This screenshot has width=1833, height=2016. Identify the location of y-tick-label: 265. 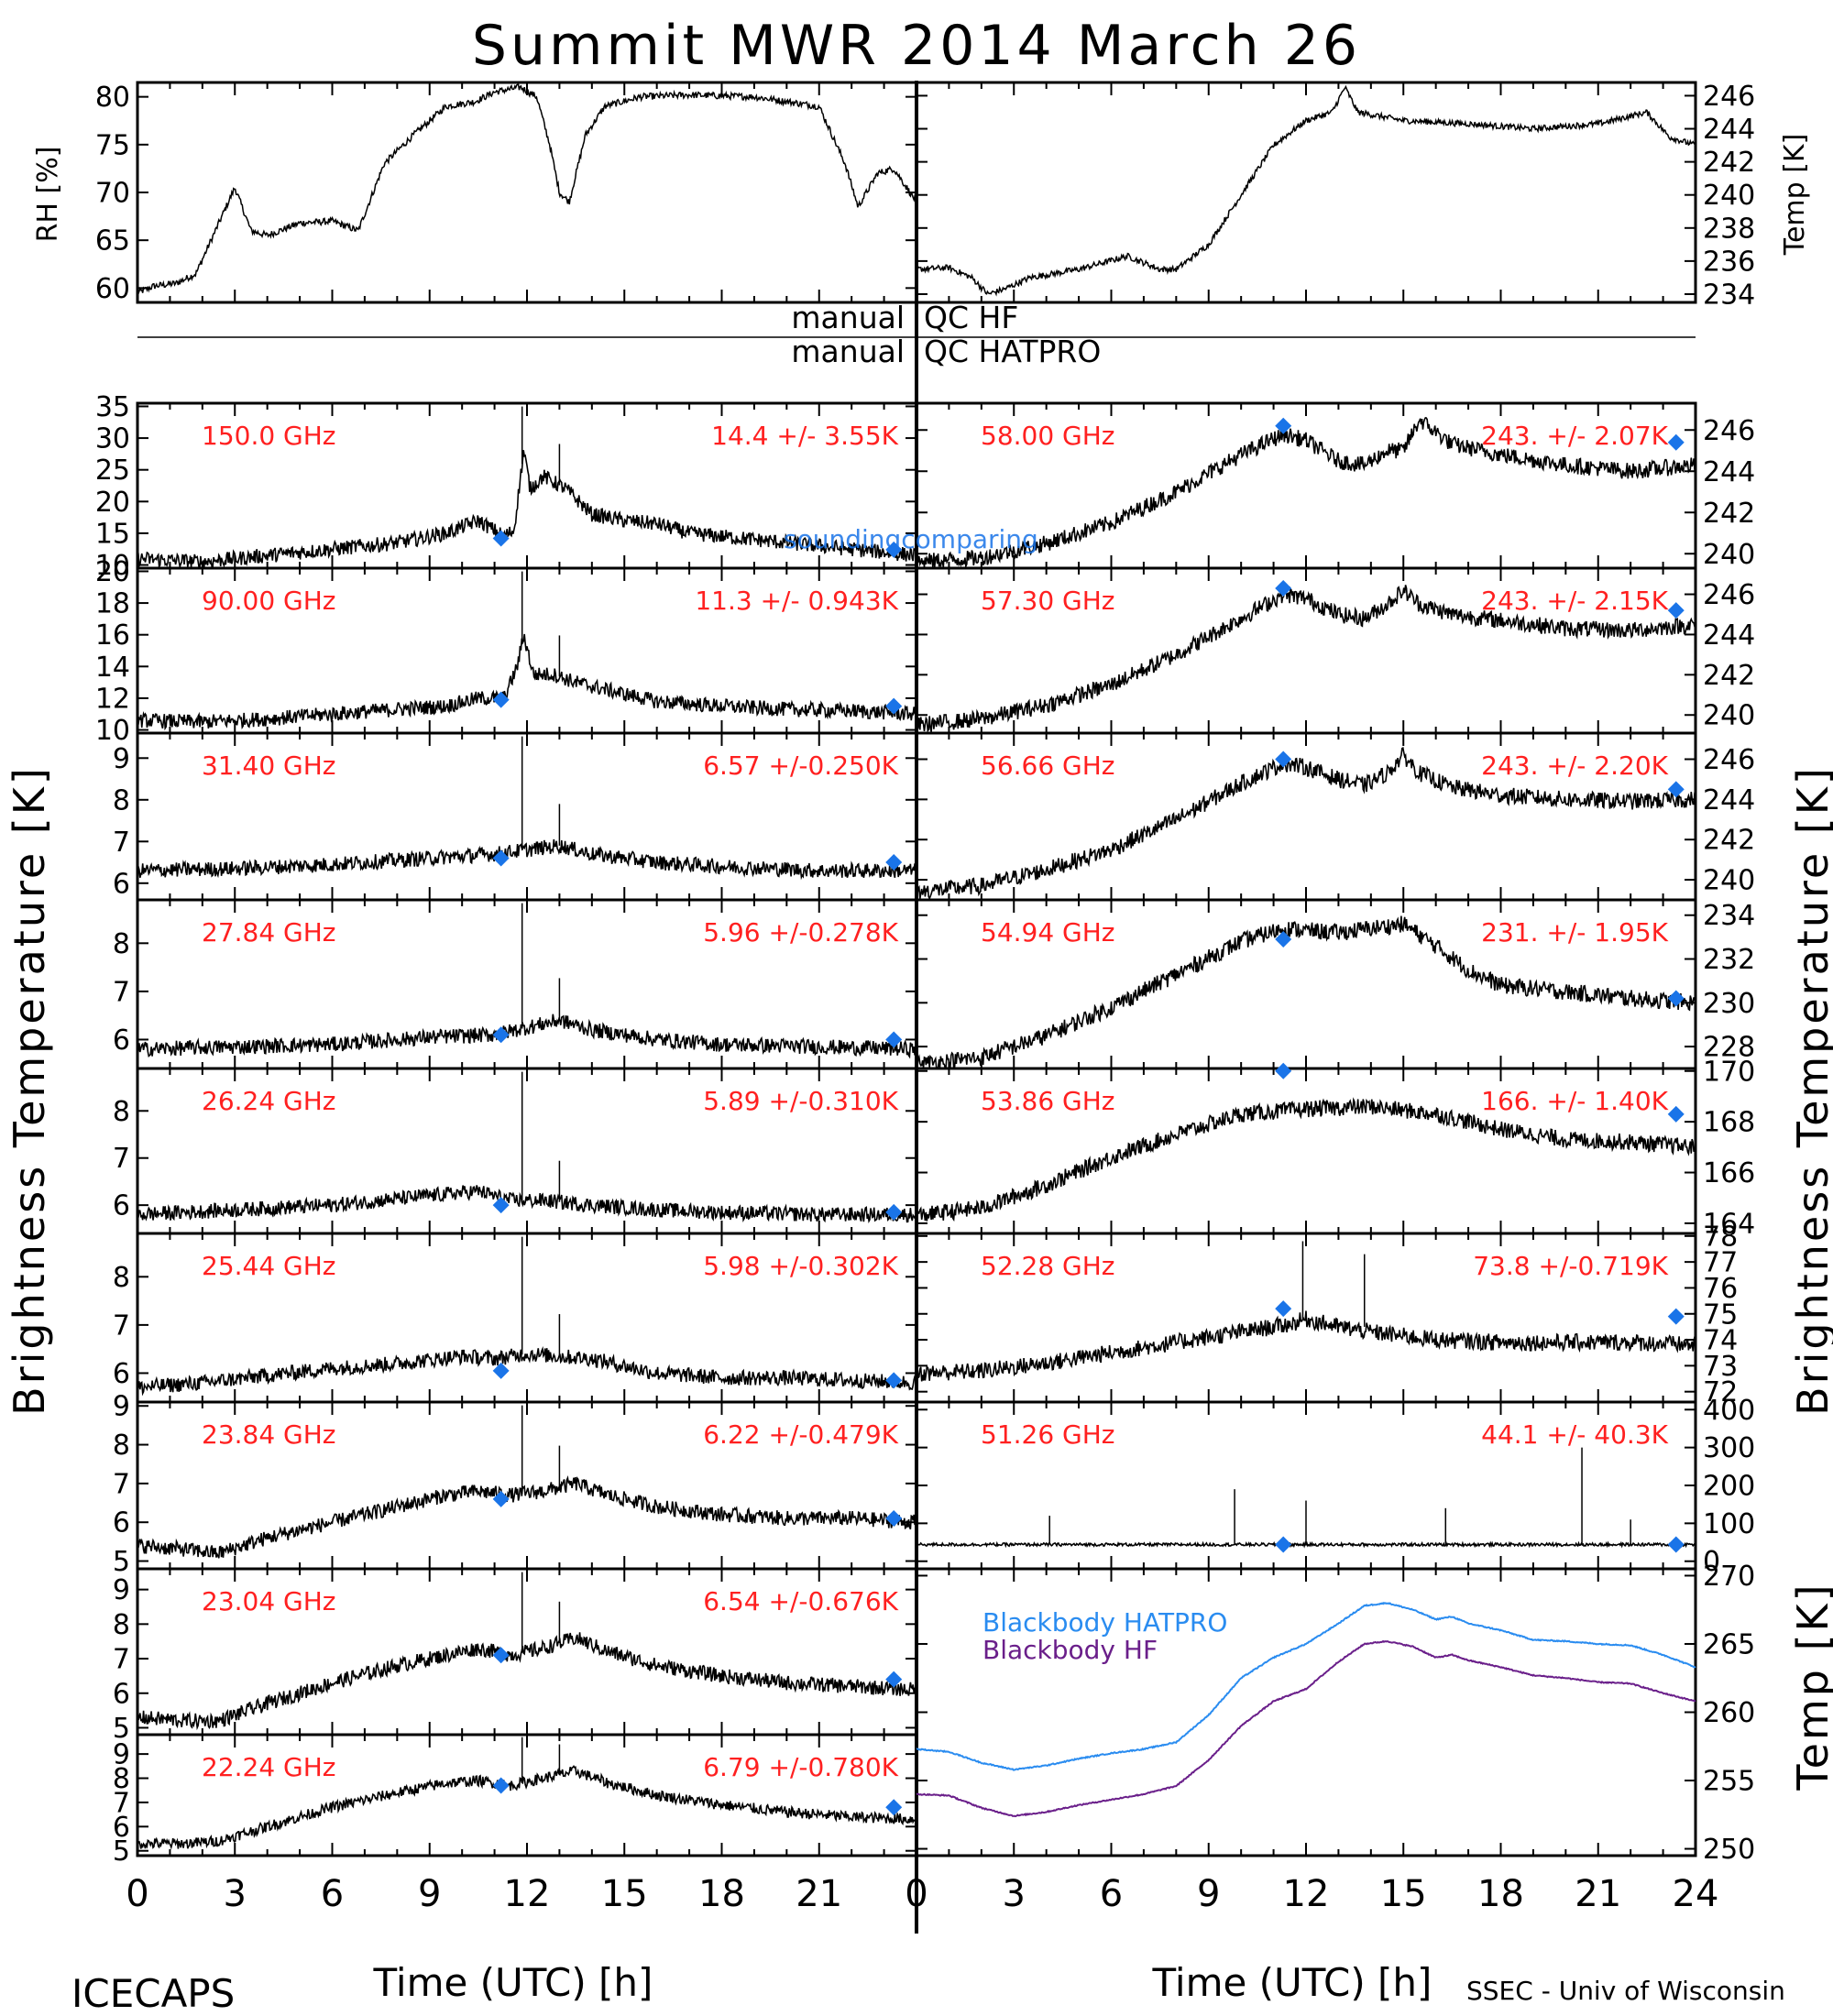
(1729, 1644).